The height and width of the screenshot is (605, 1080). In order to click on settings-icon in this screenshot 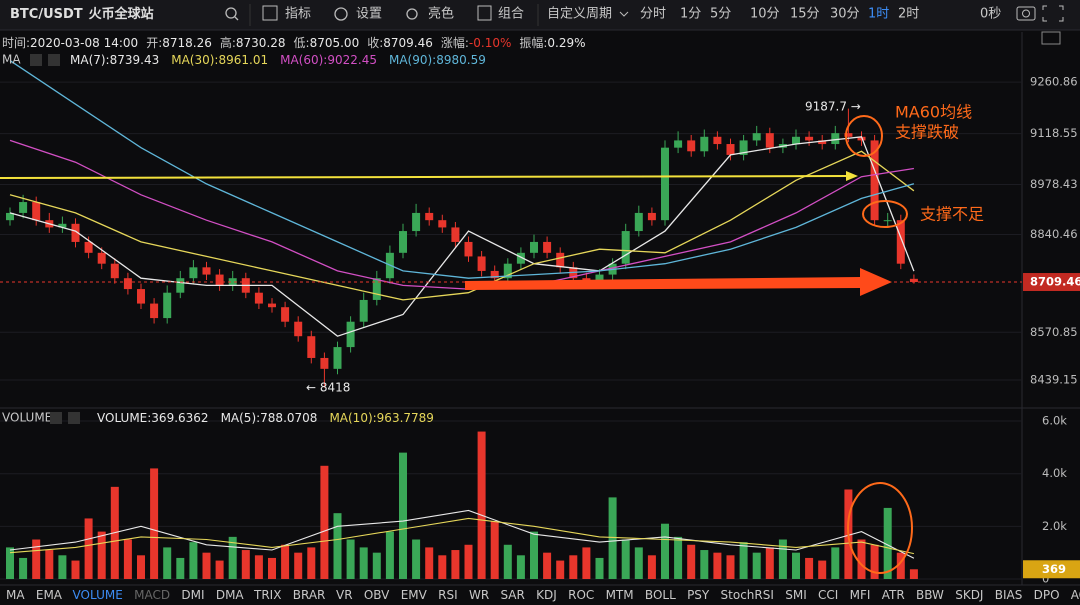, I will do `click(341, 14)`.